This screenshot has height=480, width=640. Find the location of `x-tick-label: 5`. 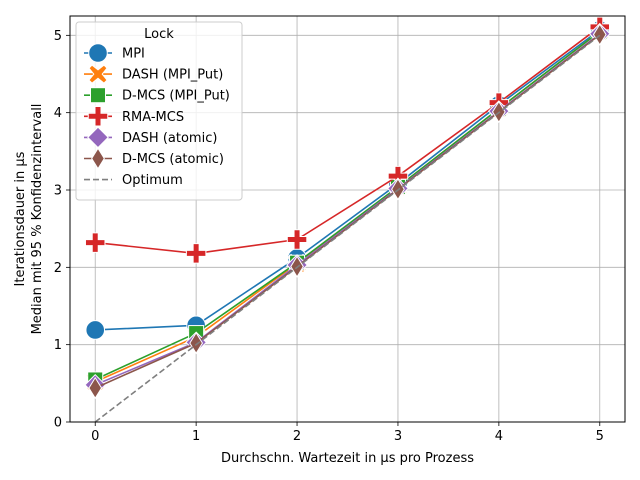

x-tick-label: 5 is located at coordinates (600, 436).